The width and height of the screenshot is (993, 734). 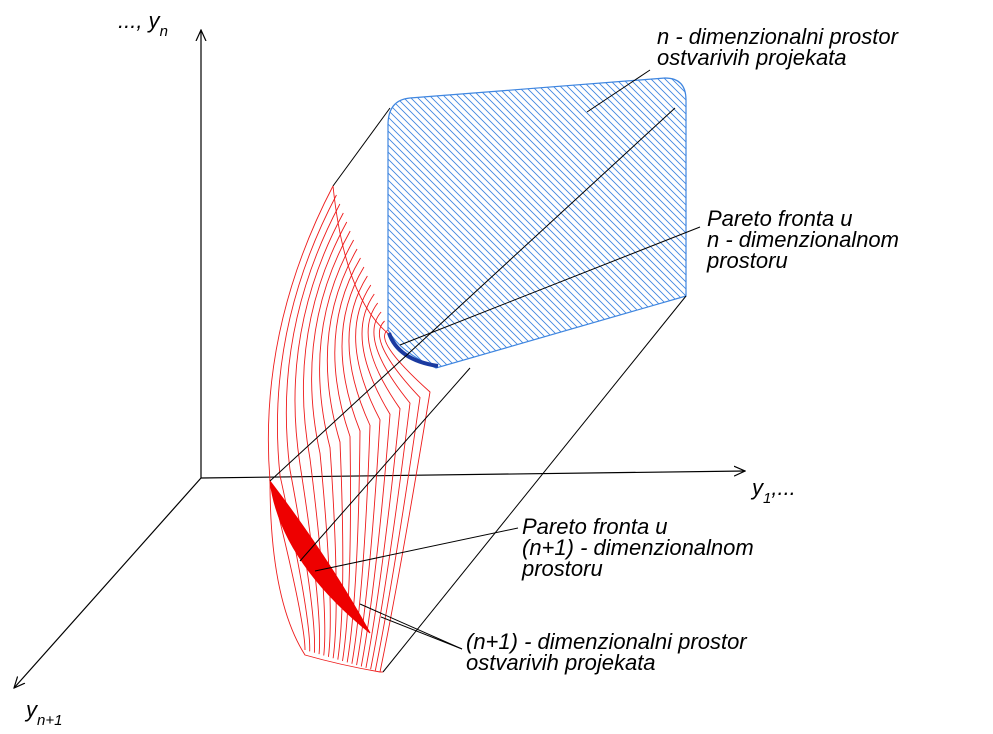 What do you see at coordinates (108, 582) in the screenshot?
I see `z-axis-depth` at bounding box center [108, 582].